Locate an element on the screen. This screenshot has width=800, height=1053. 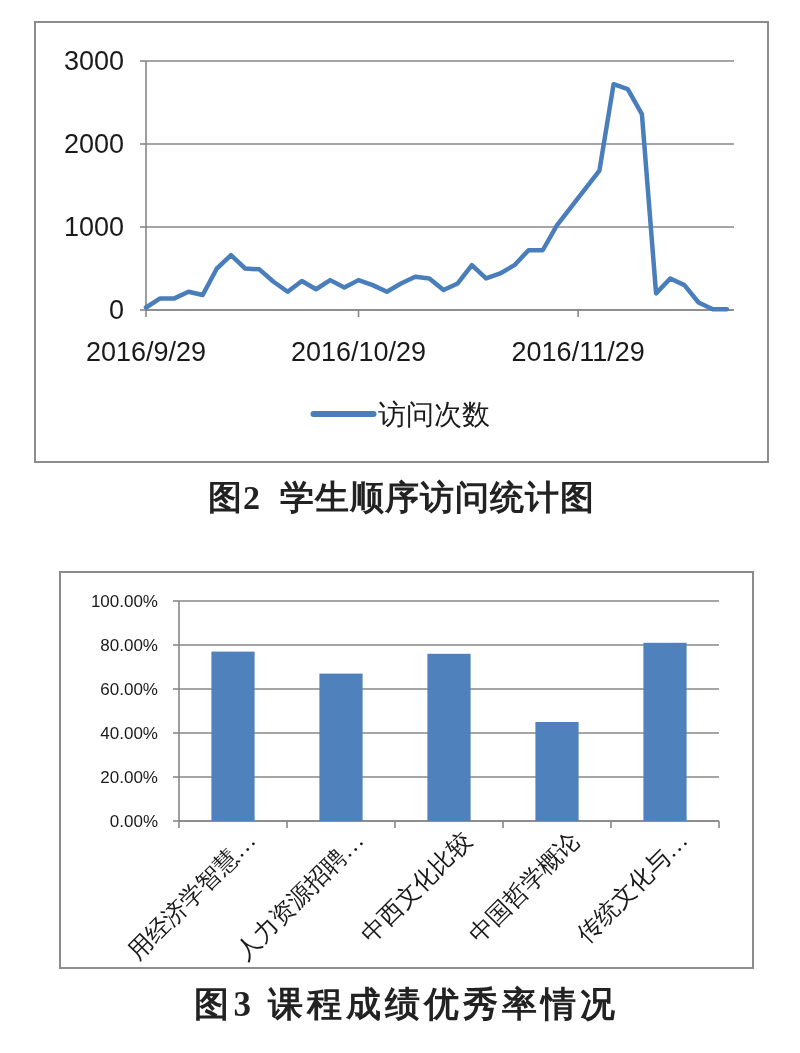
y-tick-label: 3000 is located at coordinates (93, 61).